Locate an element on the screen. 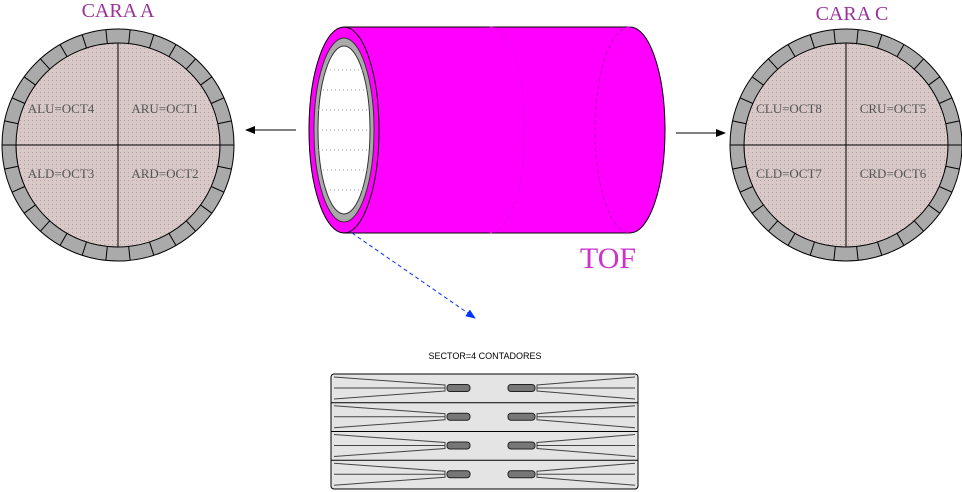 The height and width of the screenshot is (492, 962). face-title: CARA A is located at coordinates (118, 11).